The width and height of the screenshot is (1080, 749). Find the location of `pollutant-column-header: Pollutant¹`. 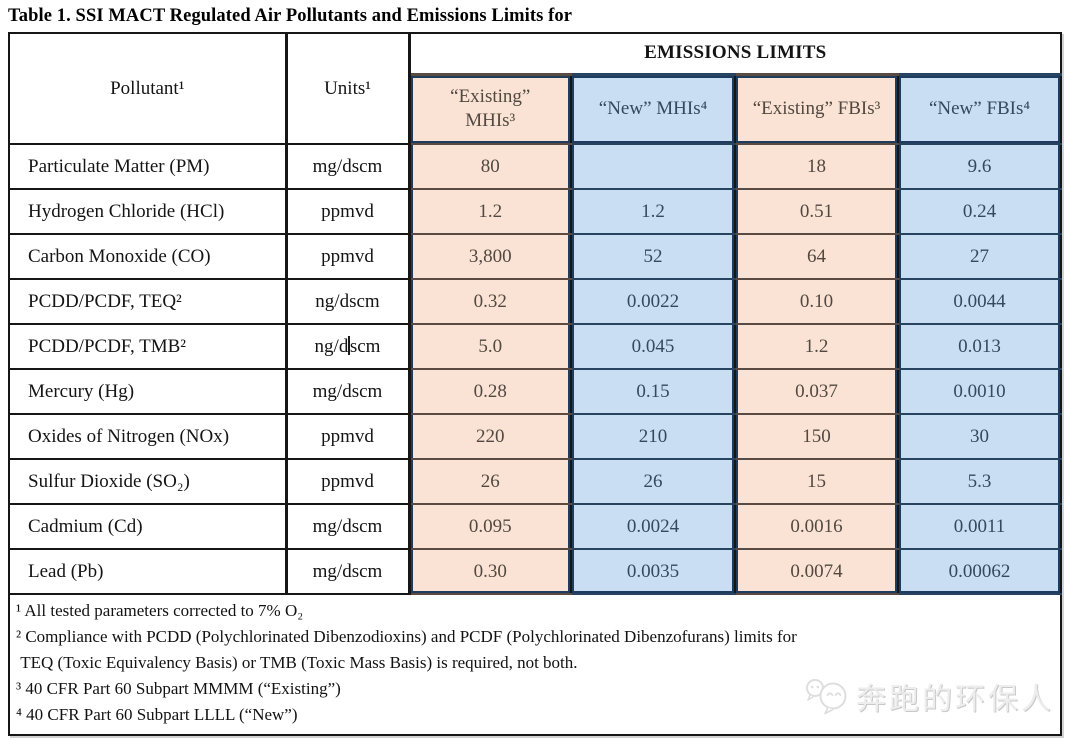

pollutant-column-header: Pollutant¹ is located at coordinates (148, 88).